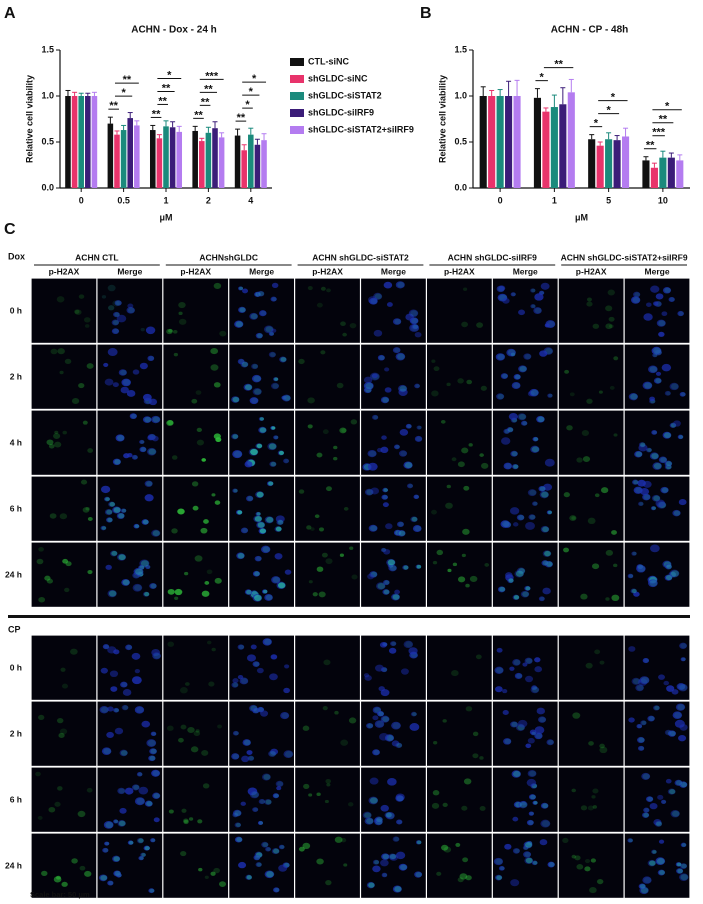 The width and height of the screenshot is (703, 904). Describe the element at coordinates (251, 92) in the screenshot. I see `significance-label: *` at that location.